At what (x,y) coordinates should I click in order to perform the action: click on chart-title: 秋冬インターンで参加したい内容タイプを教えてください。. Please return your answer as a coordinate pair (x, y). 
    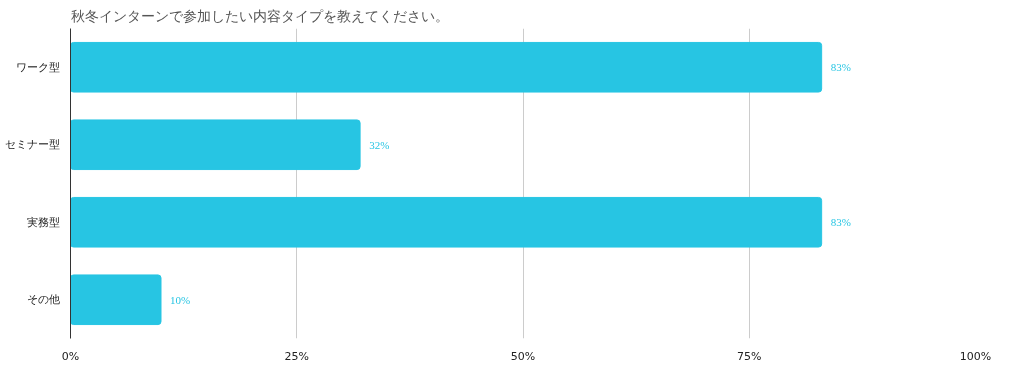
    Looking at the image, I should click on (259, 15).